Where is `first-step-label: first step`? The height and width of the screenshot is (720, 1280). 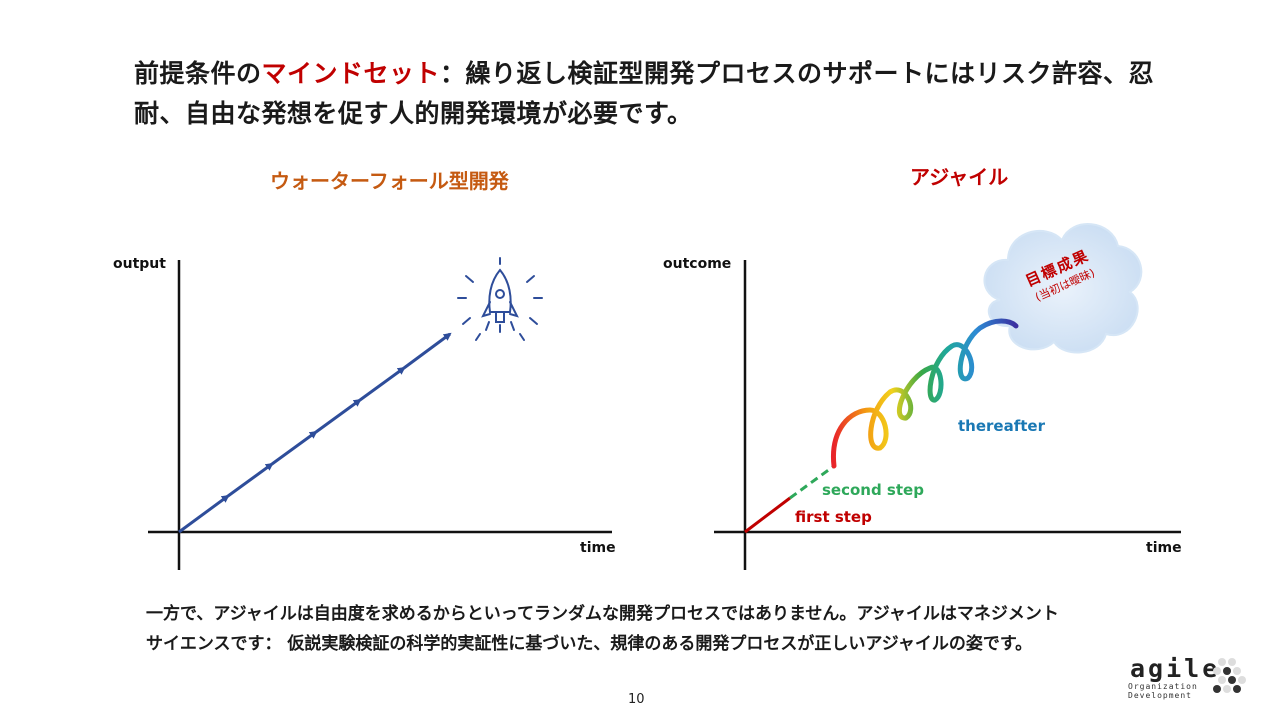 first-step-label: first step is located at coordinates (833, 517).